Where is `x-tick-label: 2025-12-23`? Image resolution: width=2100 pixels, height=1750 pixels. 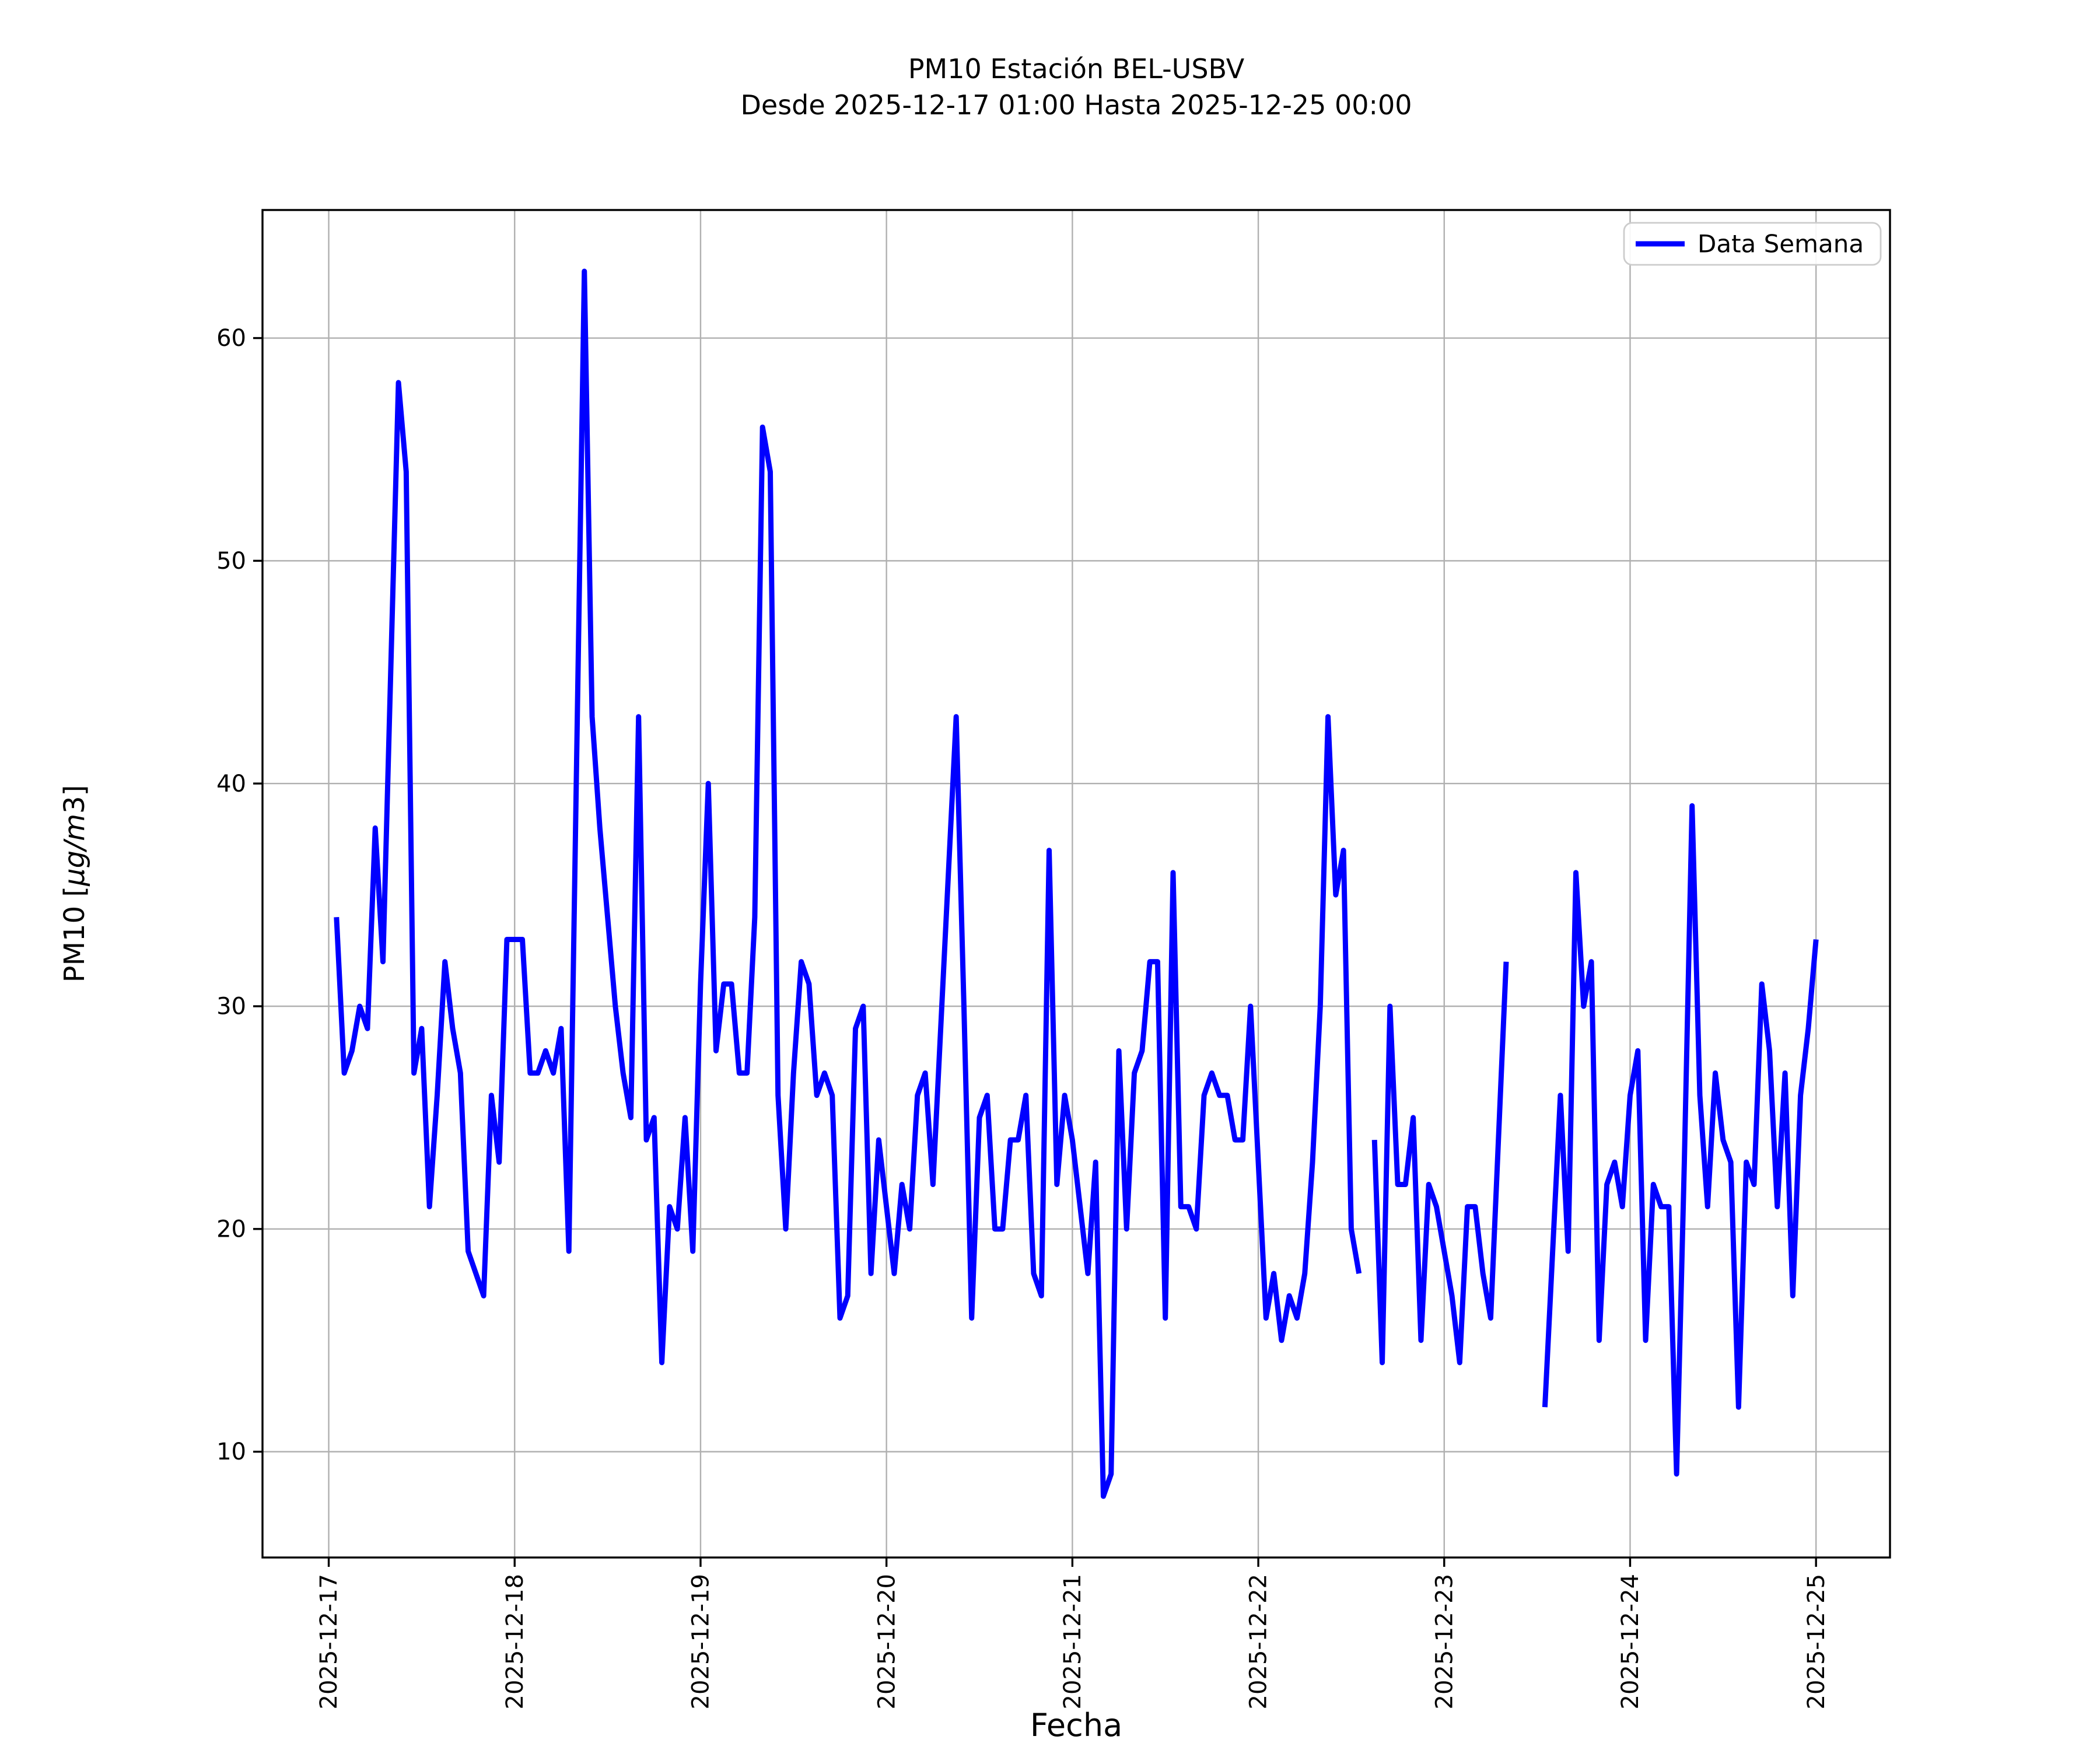 x-tick-label: 2025-12-23 is located at coordinates (1444, 1641).